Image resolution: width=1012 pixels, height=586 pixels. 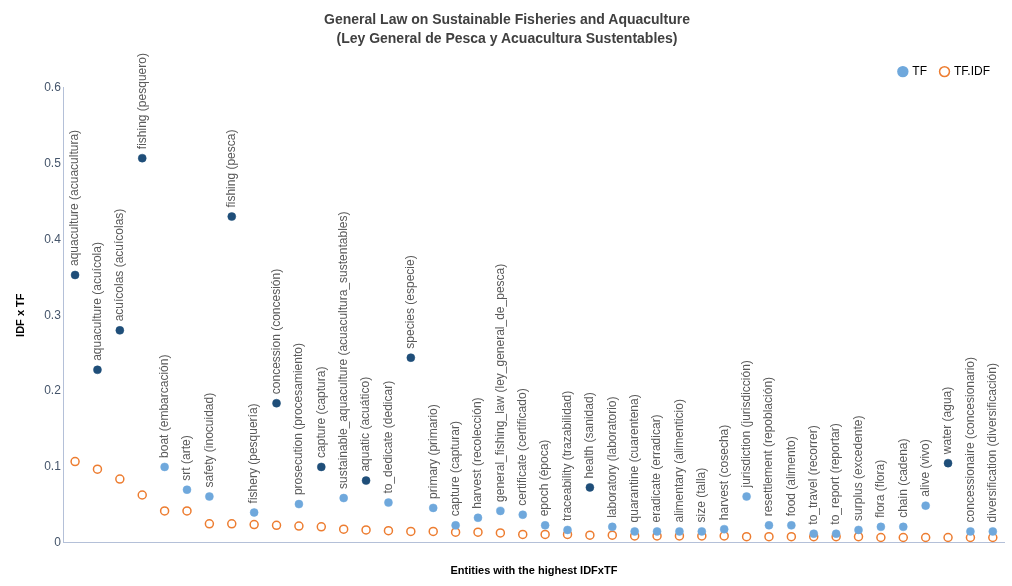 I want to click on x-tick-label: to_report (reportar), so click(x=835, y=474).